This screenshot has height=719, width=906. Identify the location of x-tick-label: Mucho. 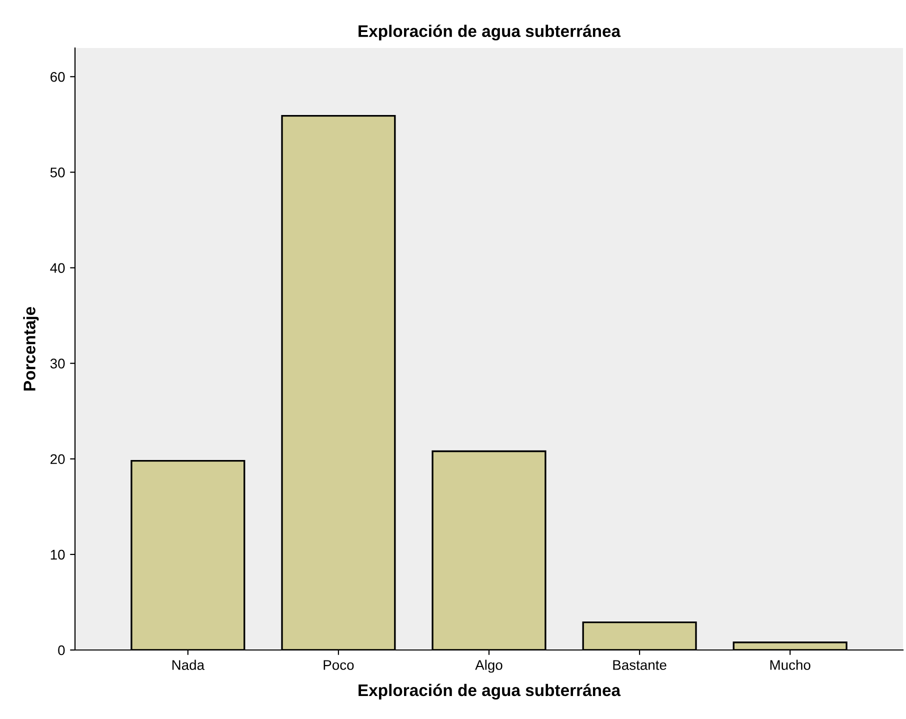
(790, 665).